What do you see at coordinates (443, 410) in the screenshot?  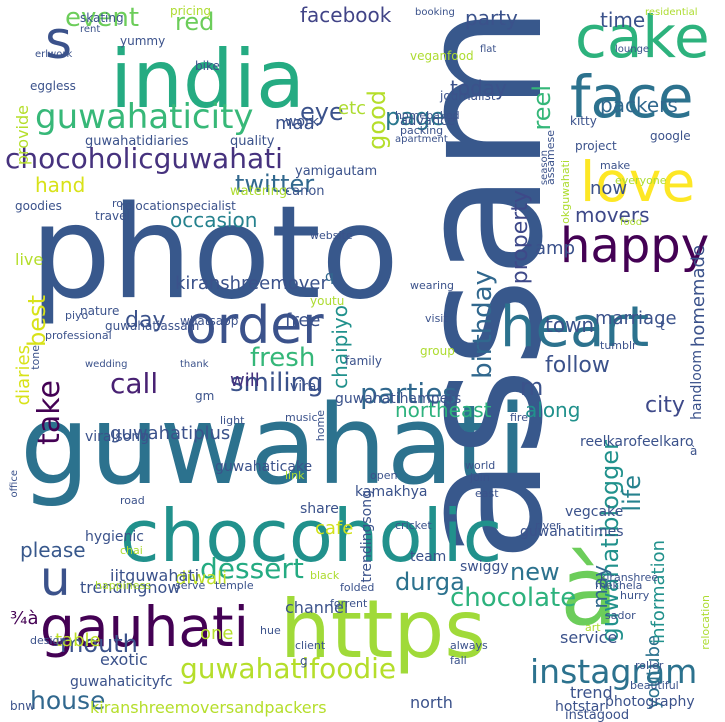 I see `cloud-word: northeast` at bounding box center [443, 410].